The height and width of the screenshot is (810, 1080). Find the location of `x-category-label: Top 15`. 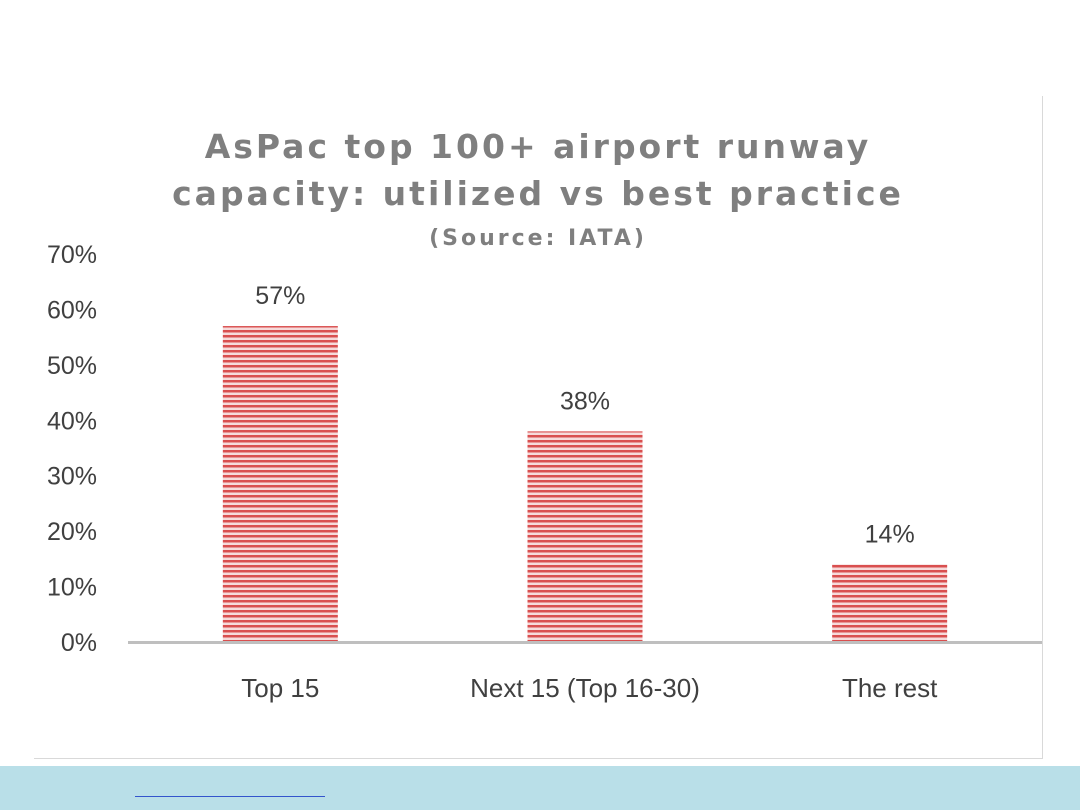

x-category-label: Top 15 is located at coordinates (280, 688).